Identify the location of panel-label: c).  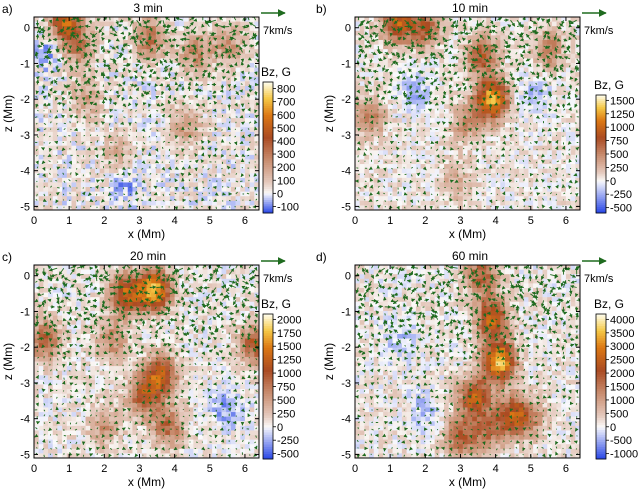
(7, 257).